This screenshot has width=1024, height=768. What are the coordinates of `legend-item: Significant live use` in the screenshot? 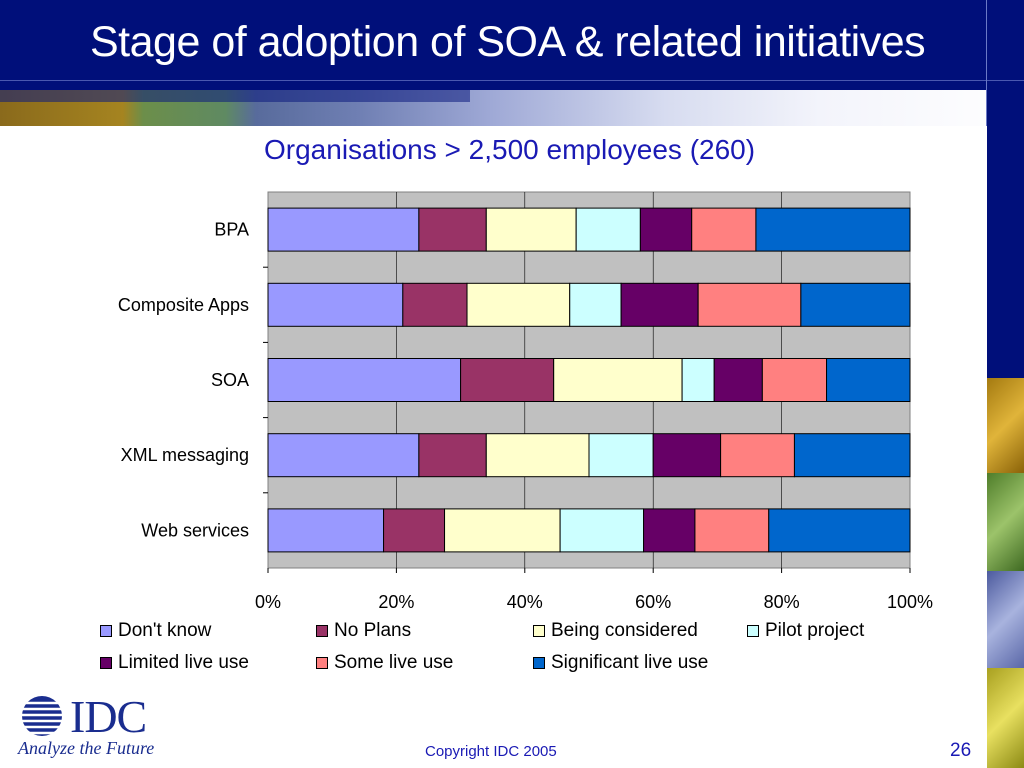 It's located at (620, 663).